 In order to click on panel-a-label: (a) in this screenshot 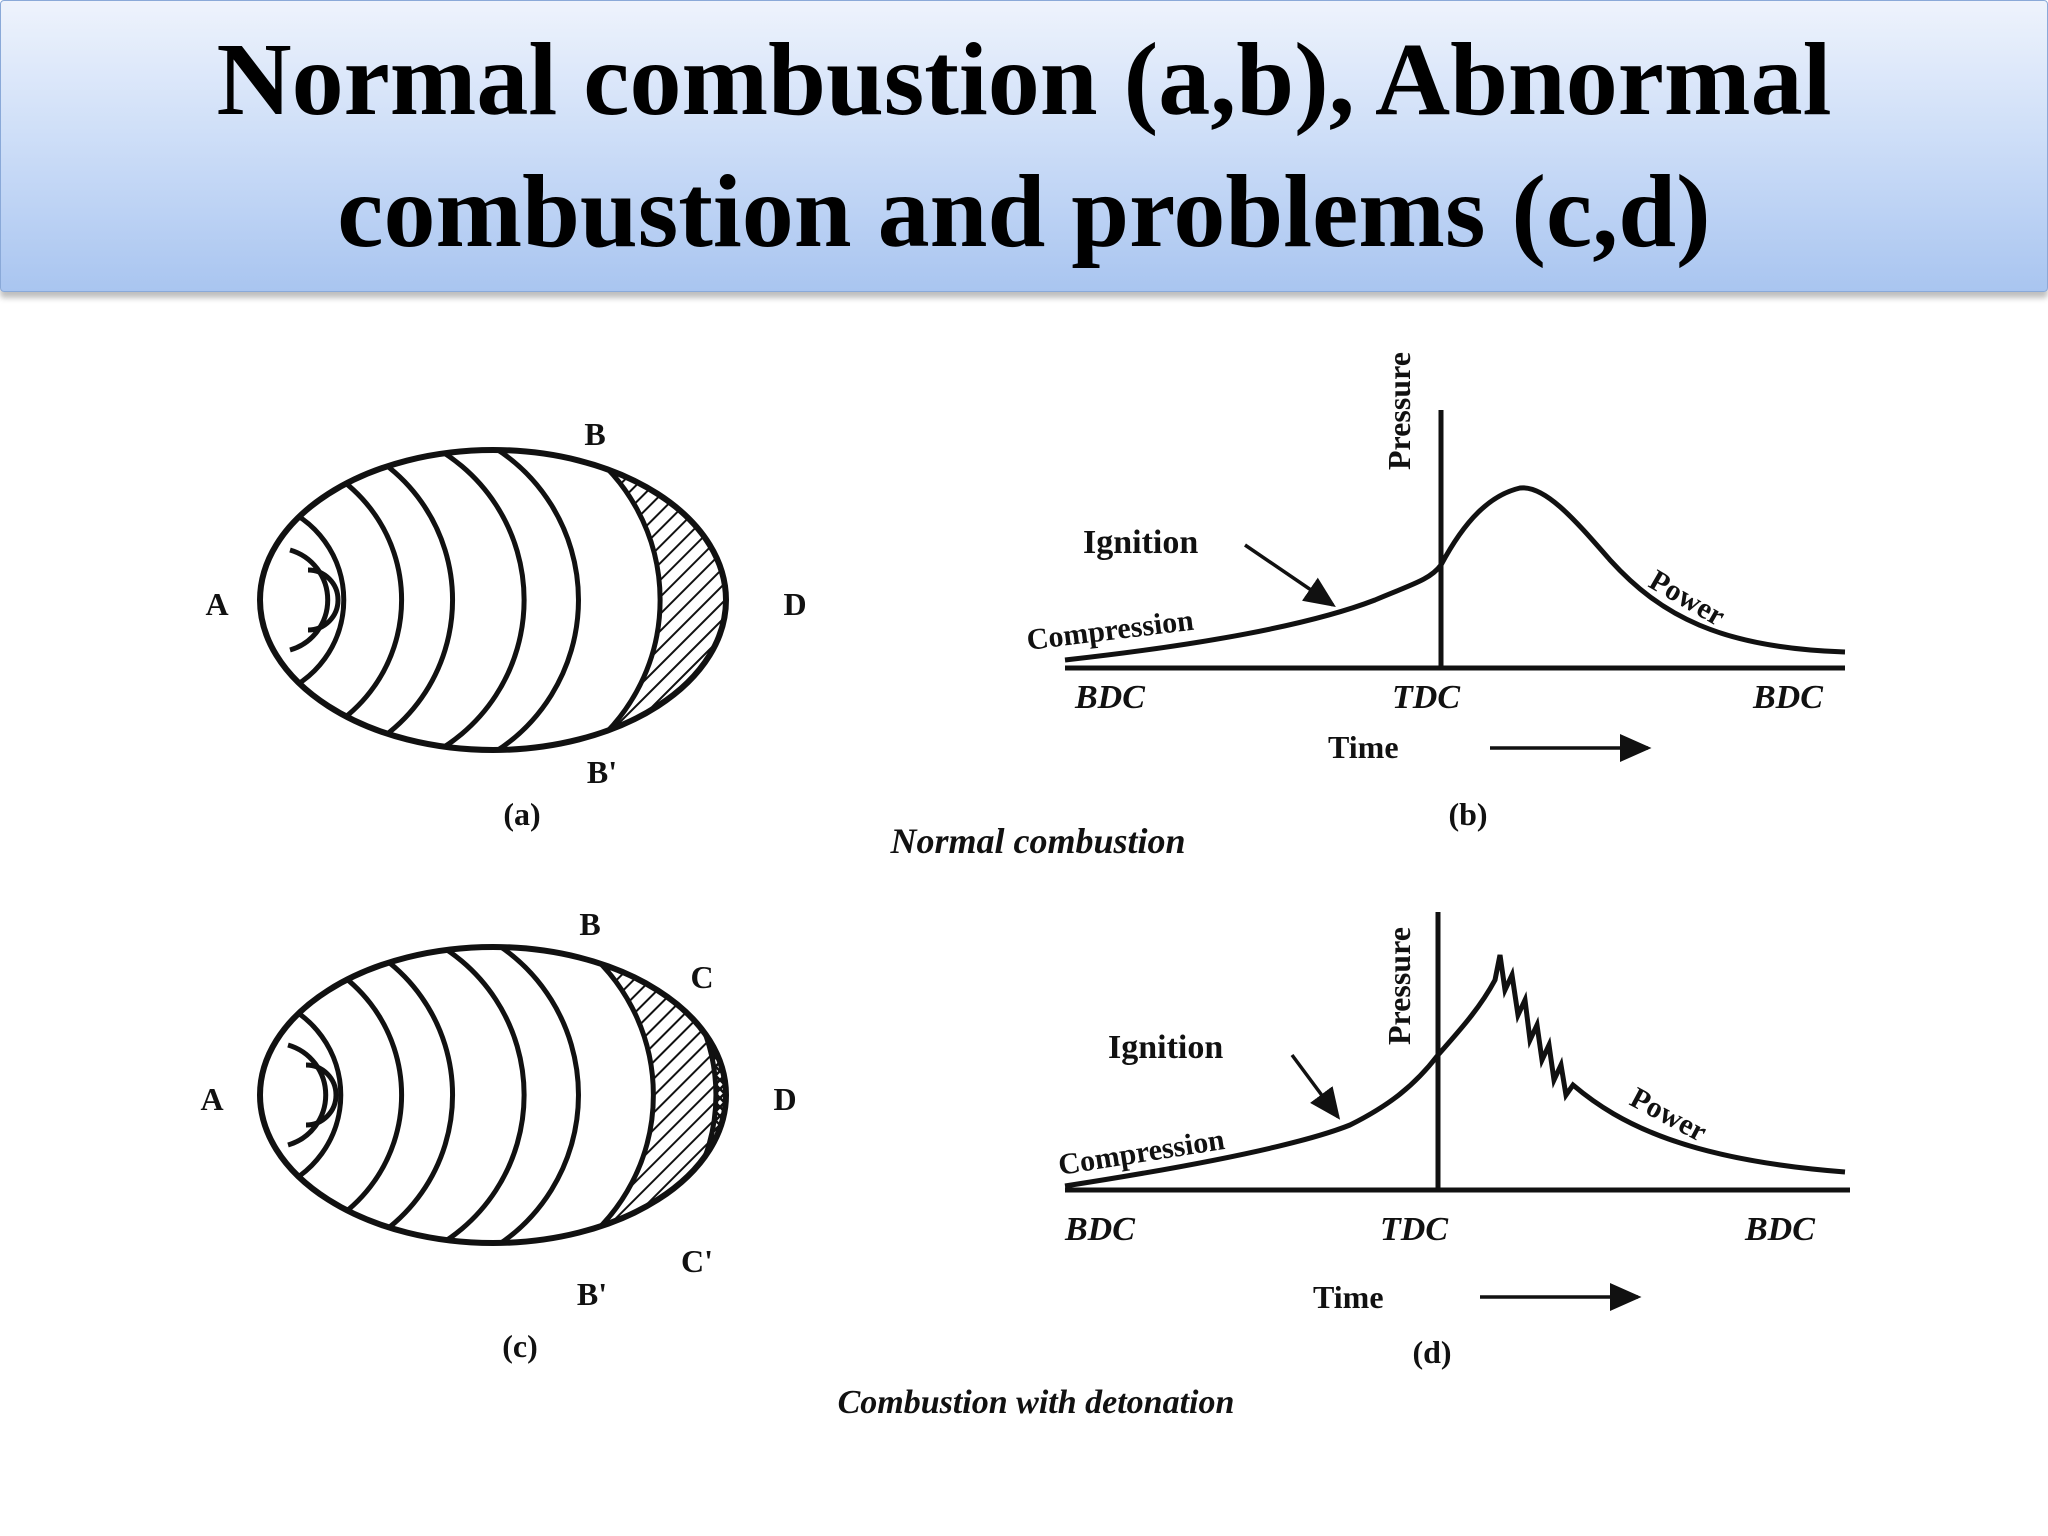, I will do `click(521, 814)`.